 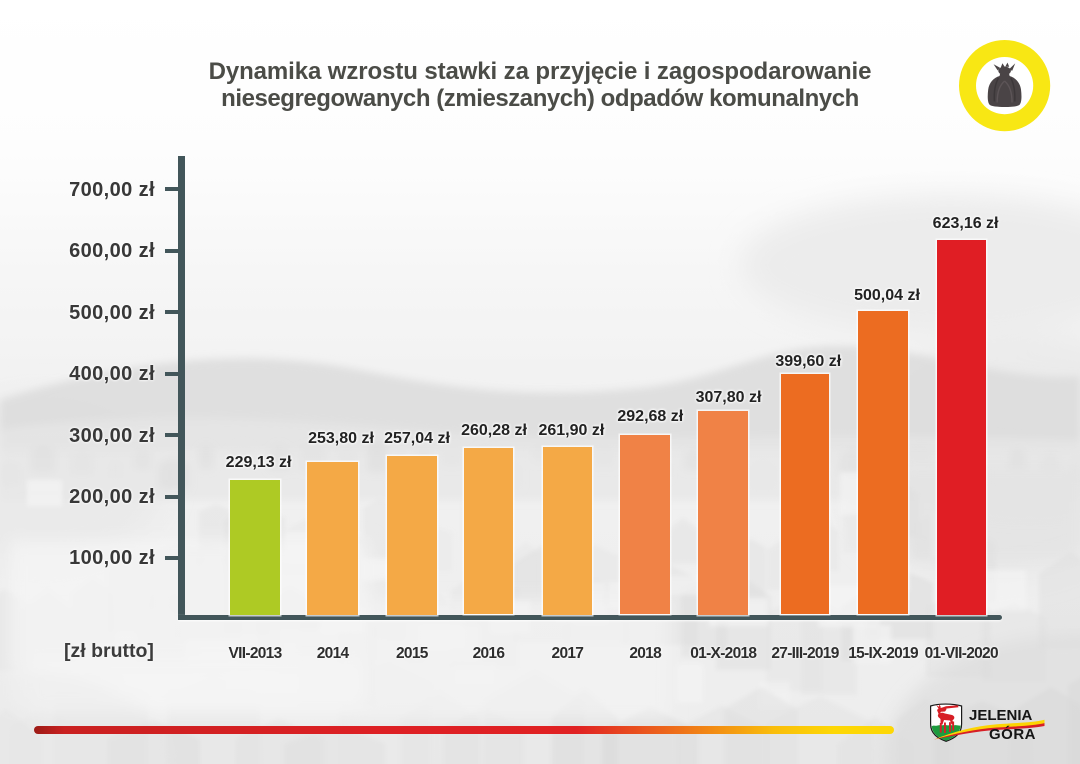 What do you see at coordinates (1001, 715) in the screenshot?
I see `svg-text: JELENIA` at bounding box center [1001, 715].